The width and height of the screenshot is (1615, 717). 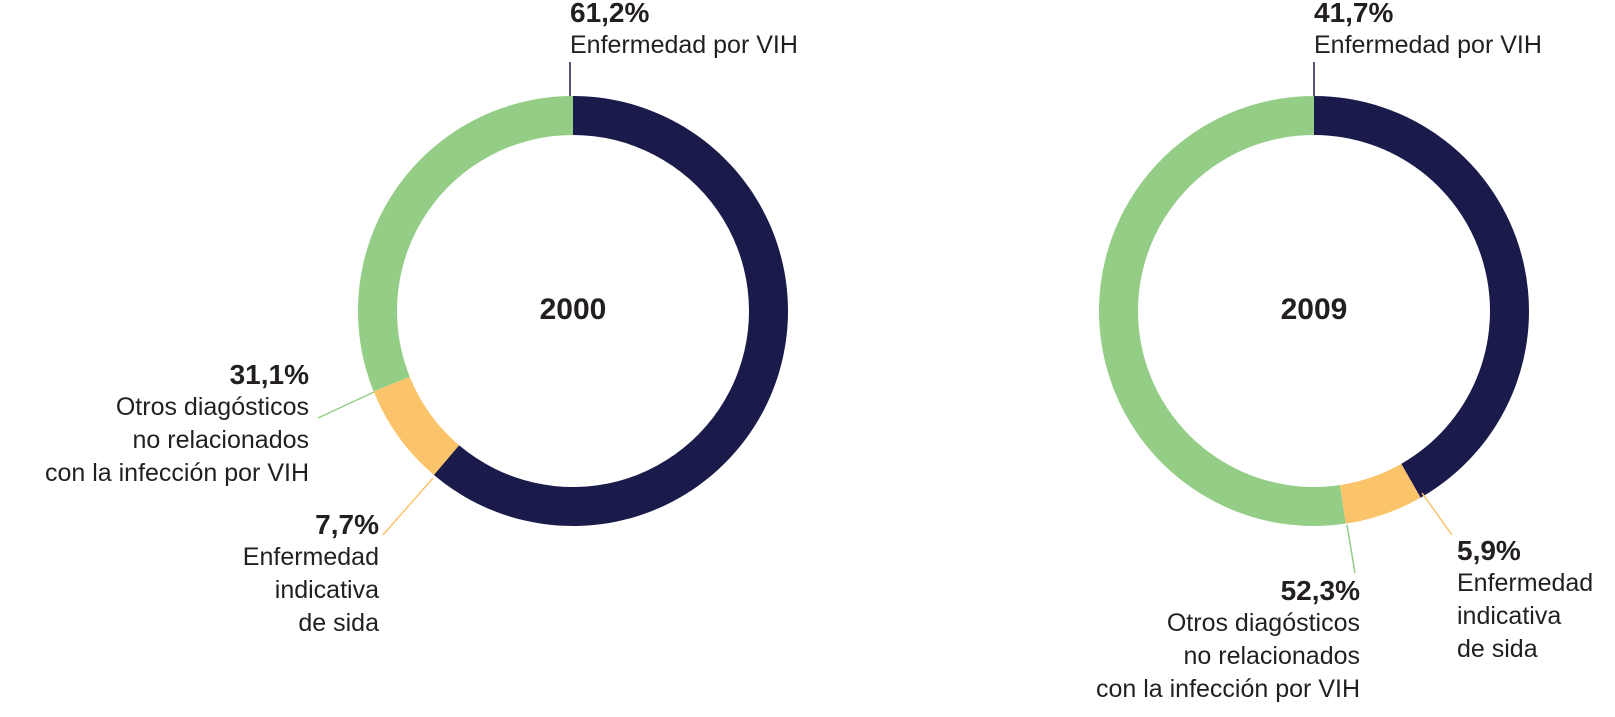 What do you see at coordinates (1320, 590) in the screenshot?
I see `value-label: 52,3%` at bounding box center [1320, 590].